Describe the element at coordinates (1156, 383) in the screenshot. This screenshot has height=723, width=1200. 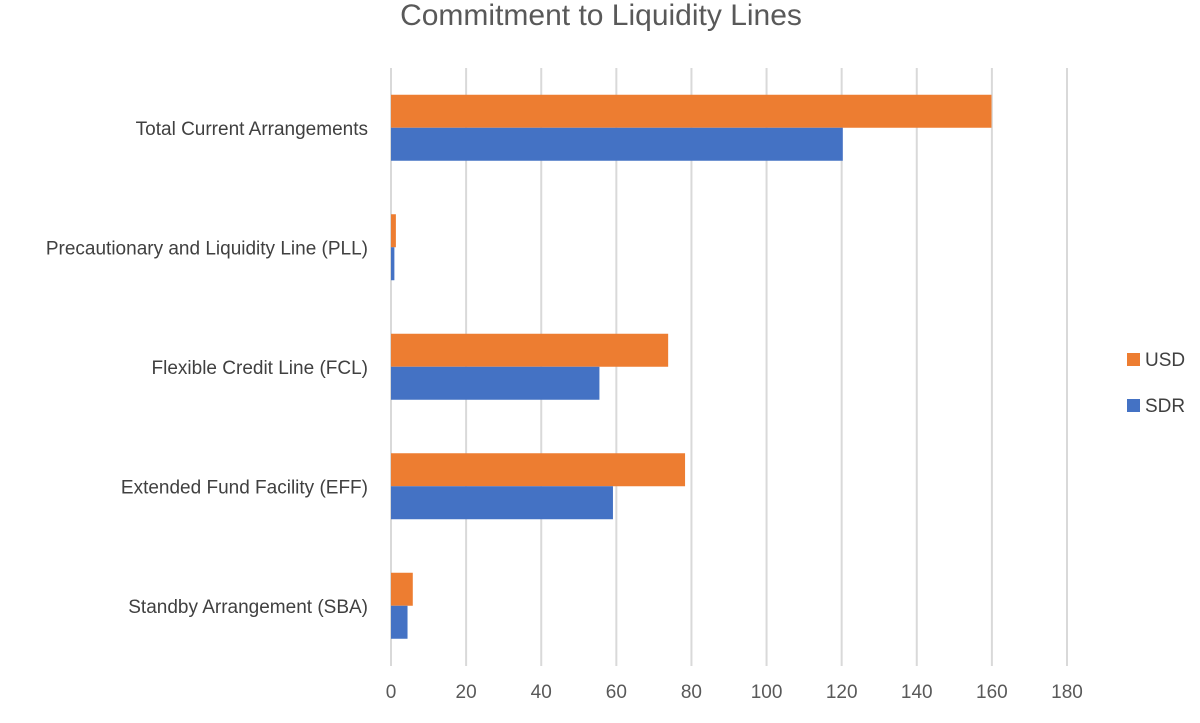
I see `legend: USD SDR` at that location.